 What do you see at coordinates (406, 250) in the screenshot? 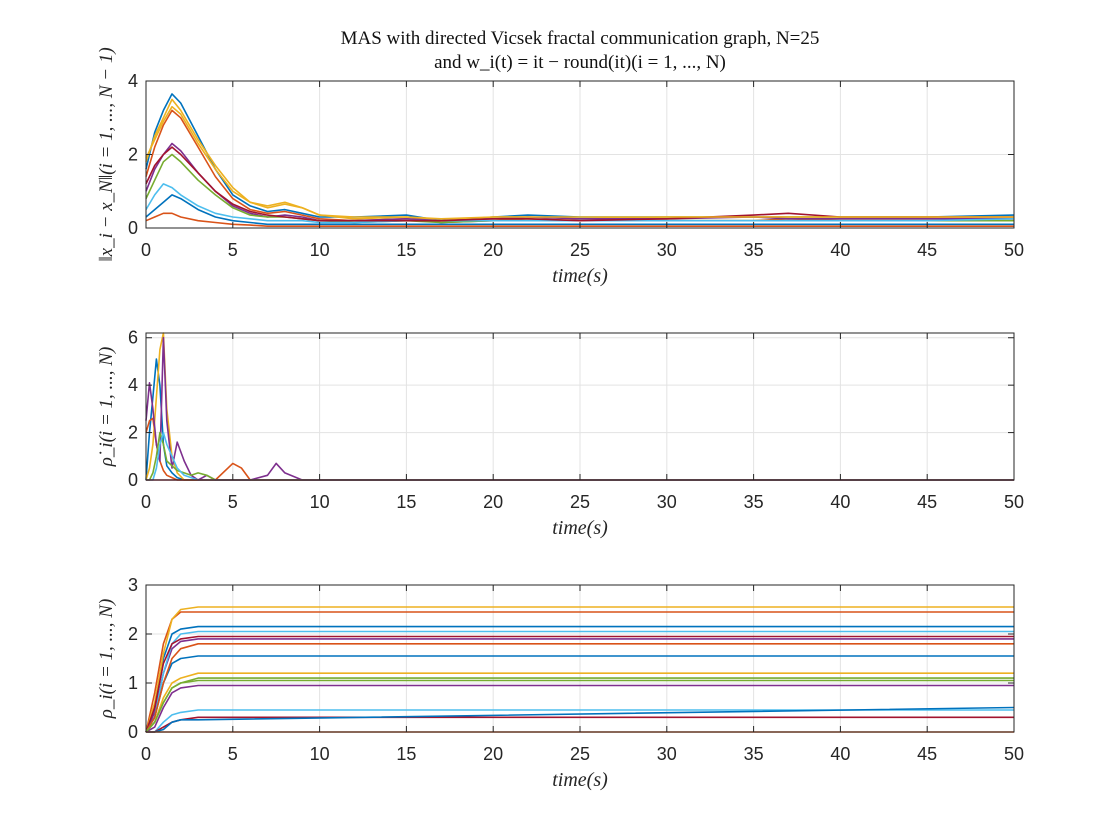
I see `error_norm-xtick-label: 15` at bounding box center [406, 250].